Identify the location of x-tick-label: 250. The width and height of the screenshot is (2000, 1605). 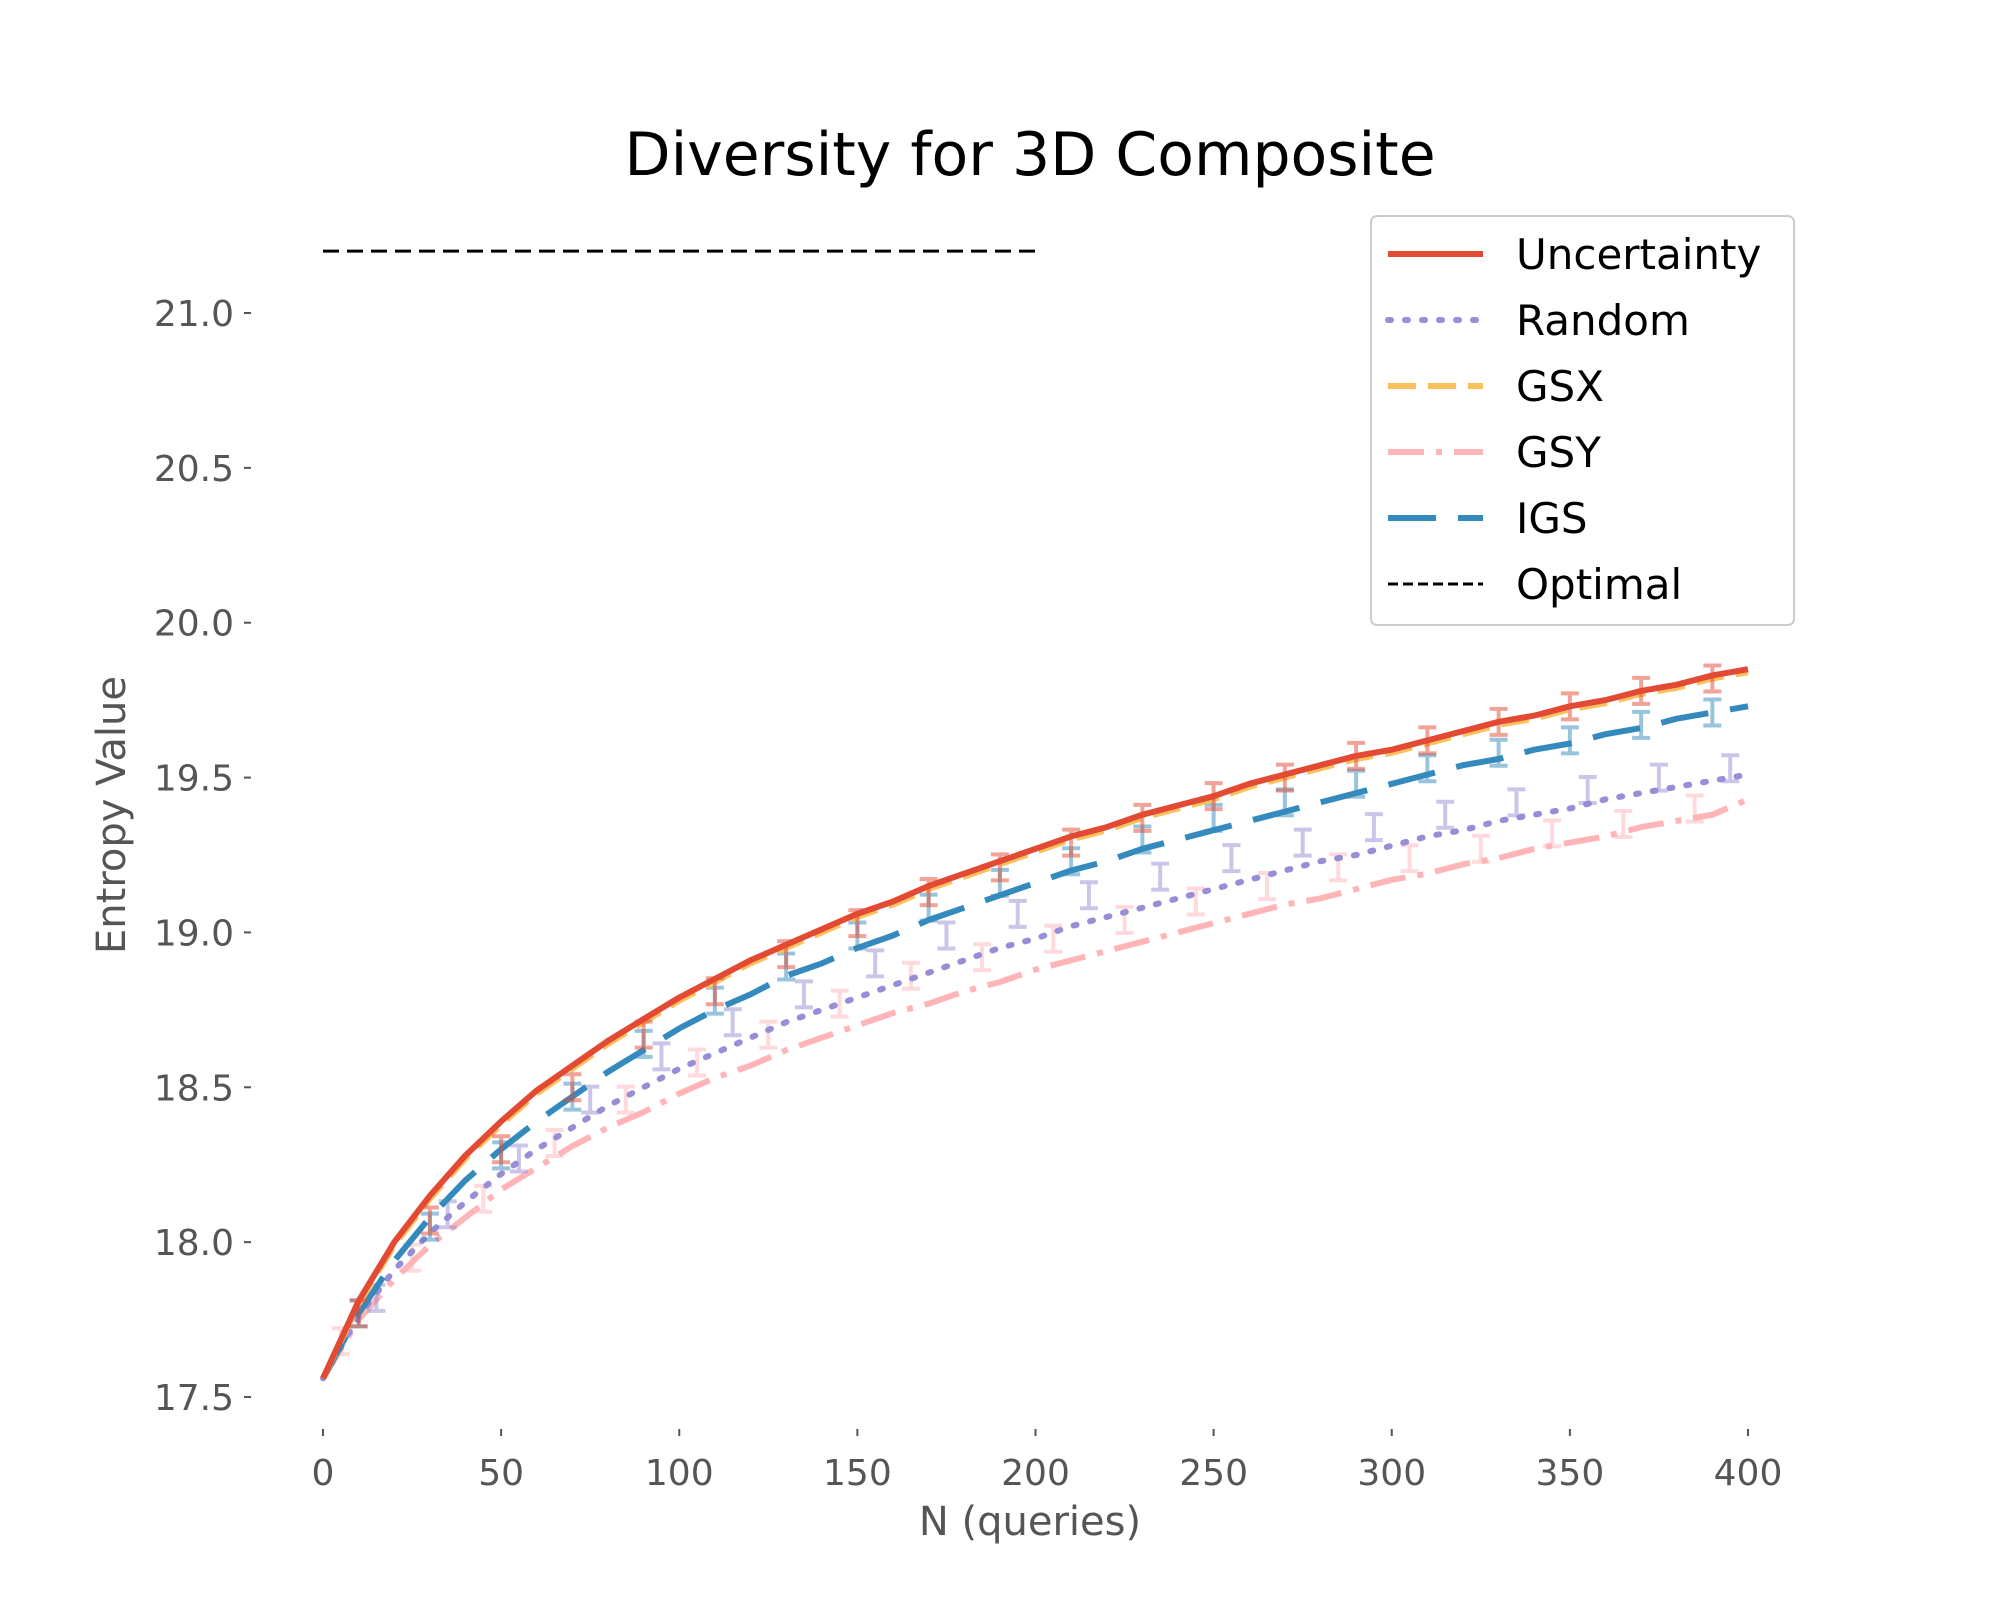
(1213, 1473).